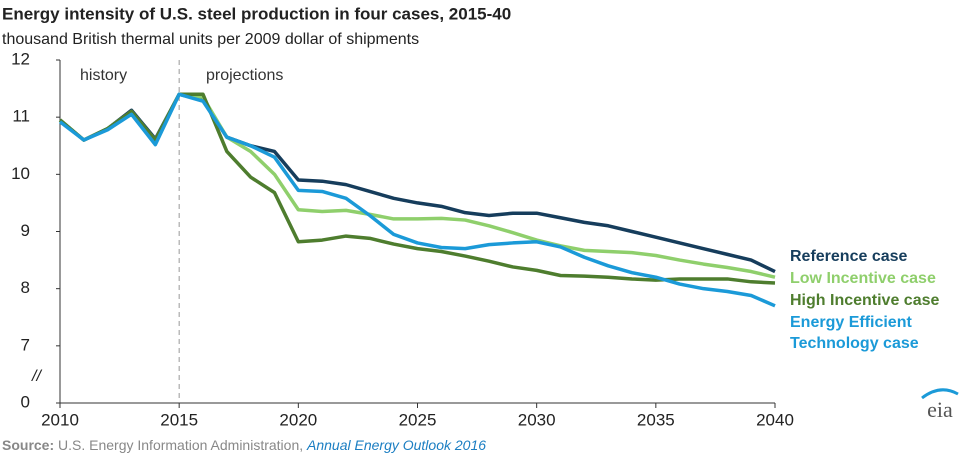 The width and height of the screenshot is (979, 457). I want to click on logo-swoosh, so click(940, 394).